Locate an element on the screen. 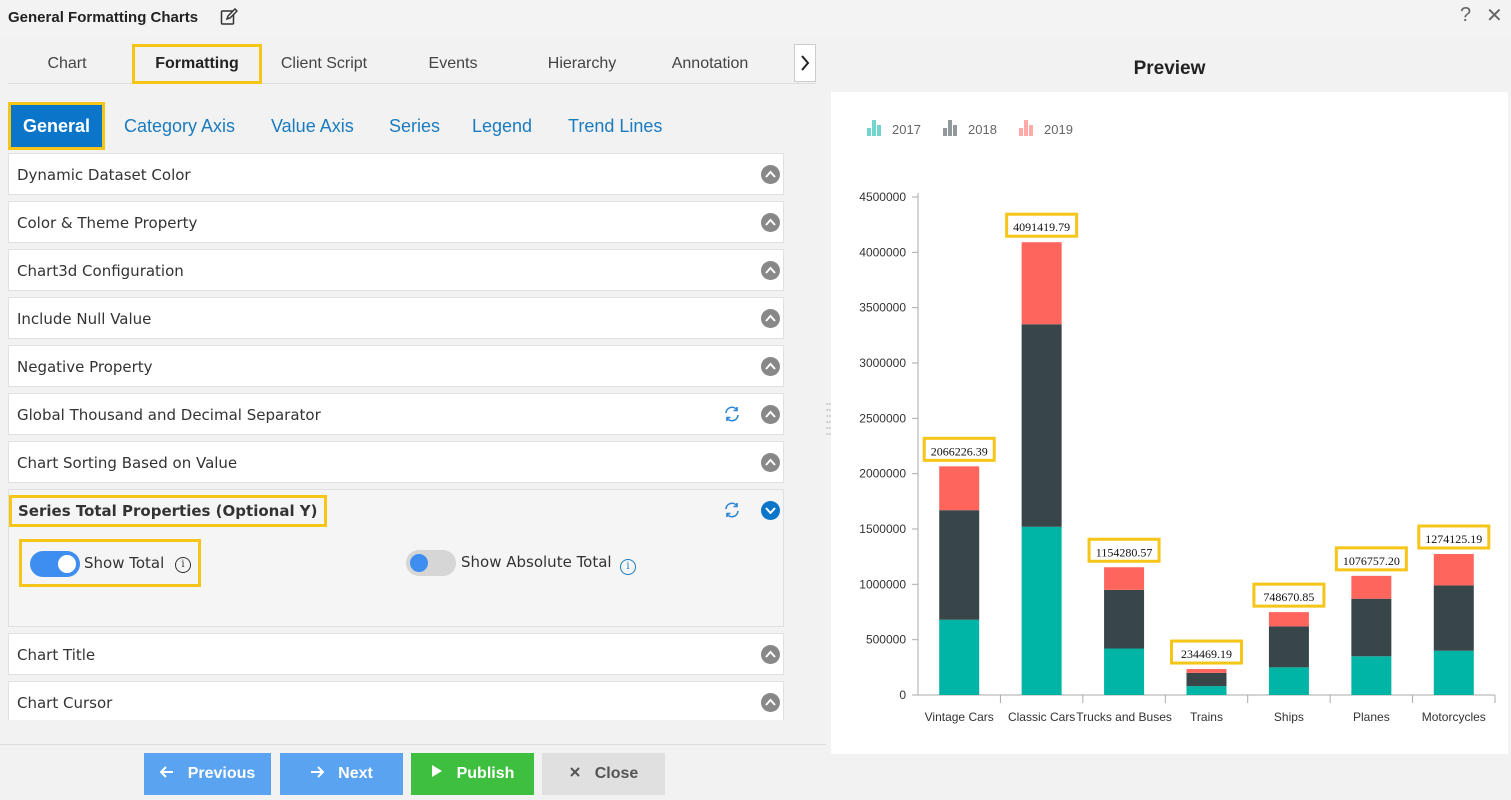  show-total-label: Show Total is located at coordinates (124, 563).